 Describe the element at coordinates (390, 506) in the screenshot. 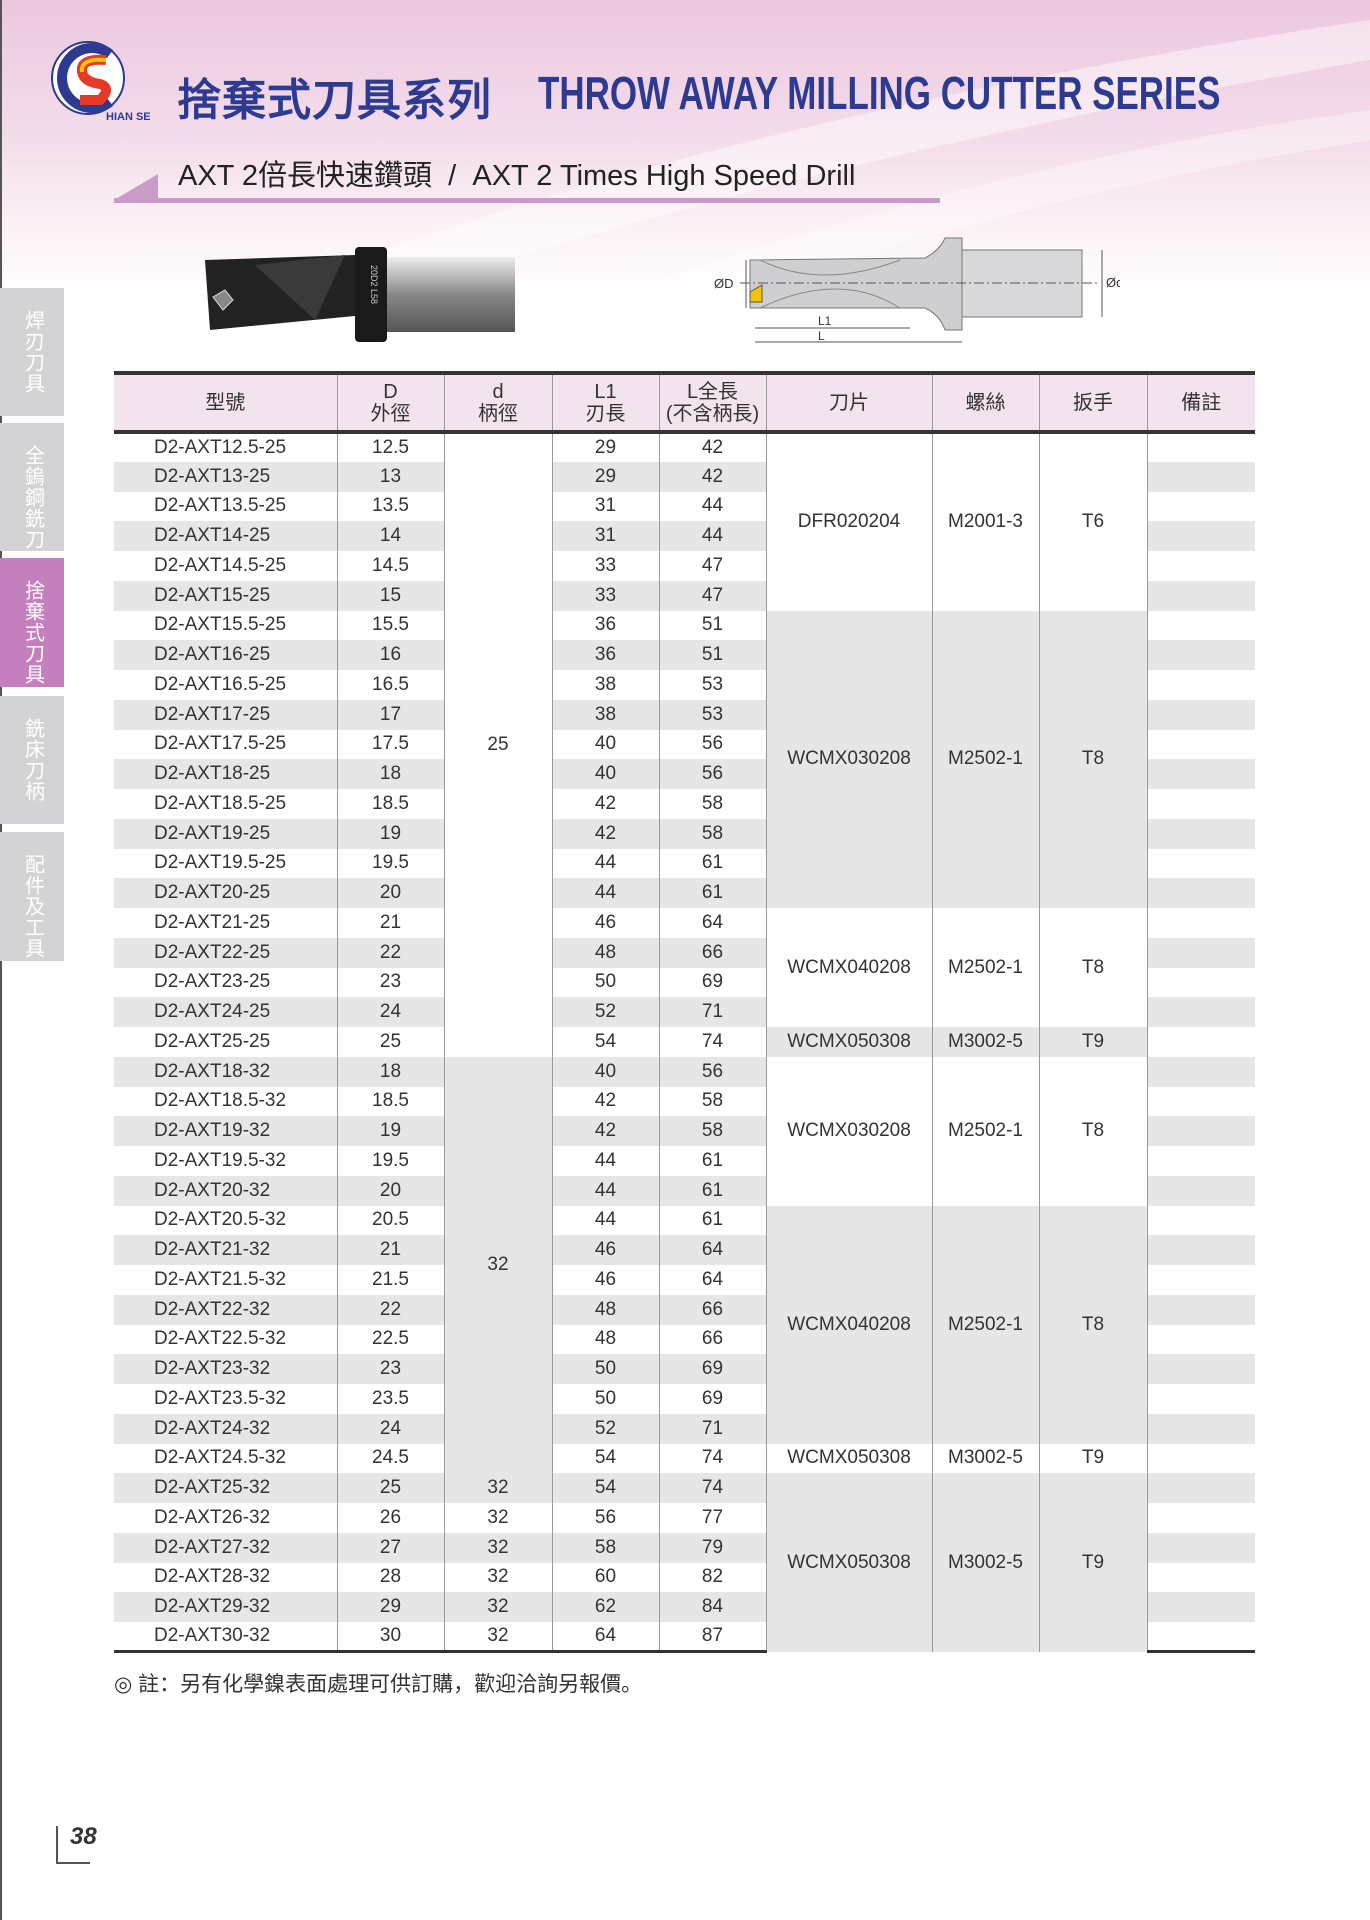

I see `d-outer-cell: 13.5` at that location.